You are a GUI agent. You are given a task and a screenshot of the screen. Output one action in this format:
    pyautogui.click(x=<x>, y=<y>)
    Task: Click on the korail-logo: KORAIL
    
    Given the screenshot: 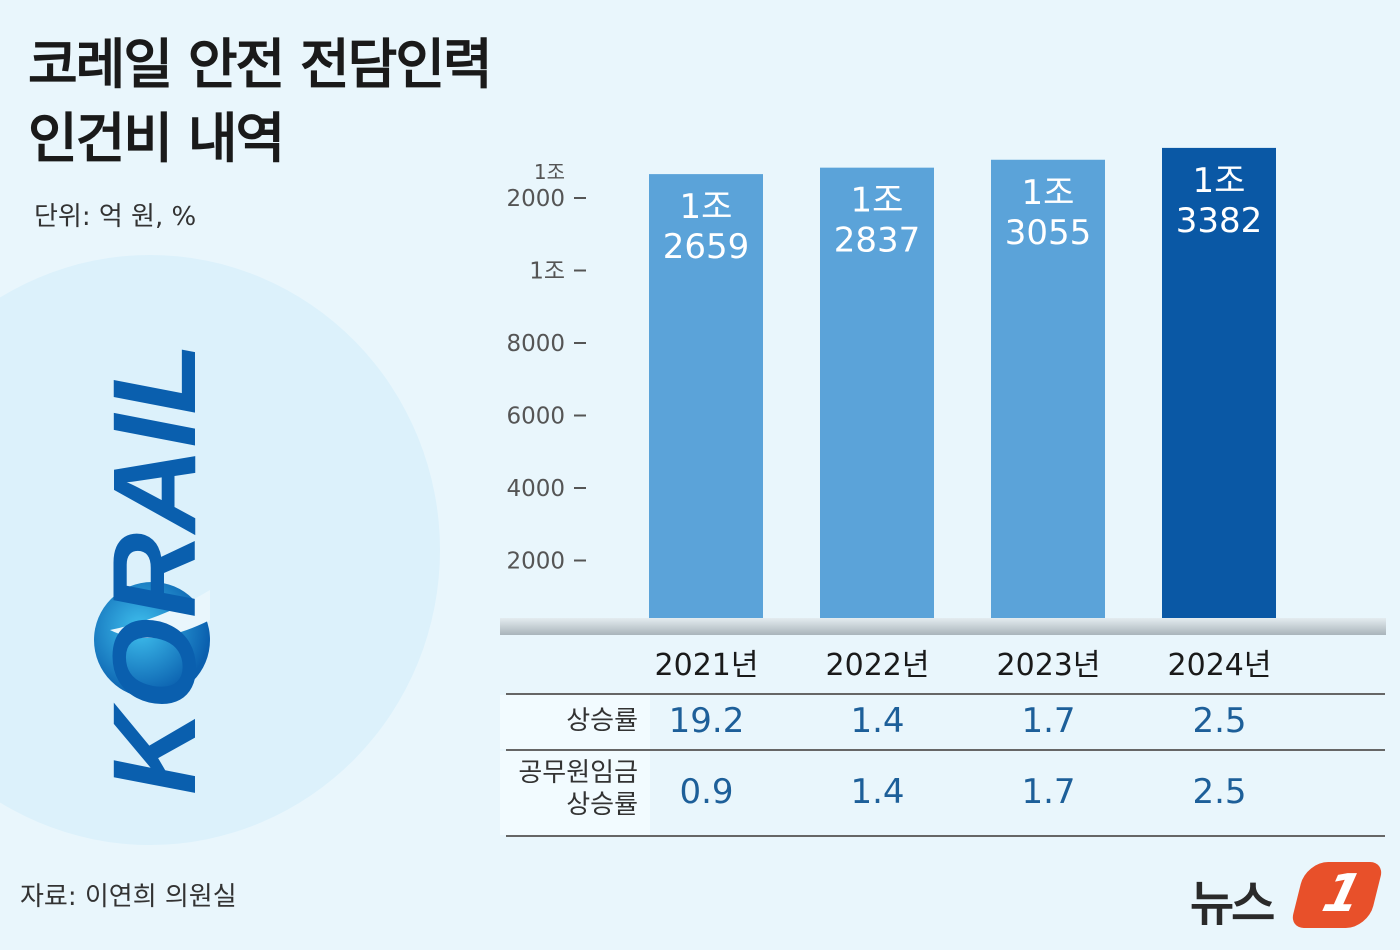 What is the action you would take?
    pyautogui.click(x=155, y=569)
    